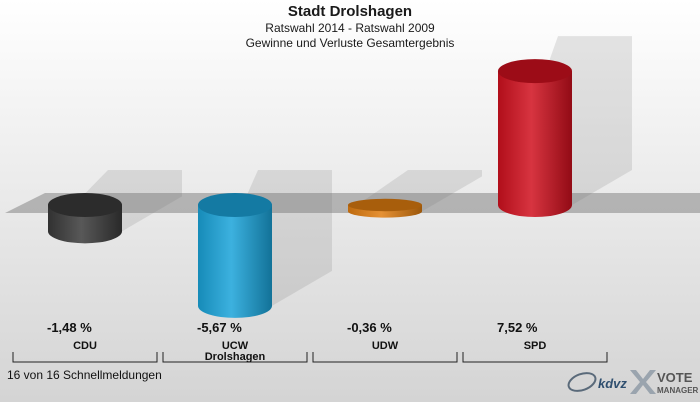 Image resolution: width=700 pixels, height=402 pixels. Describe the element at coordinates (612, 383) in the screenshot. I see `logo-brand: kdvz` at that location.